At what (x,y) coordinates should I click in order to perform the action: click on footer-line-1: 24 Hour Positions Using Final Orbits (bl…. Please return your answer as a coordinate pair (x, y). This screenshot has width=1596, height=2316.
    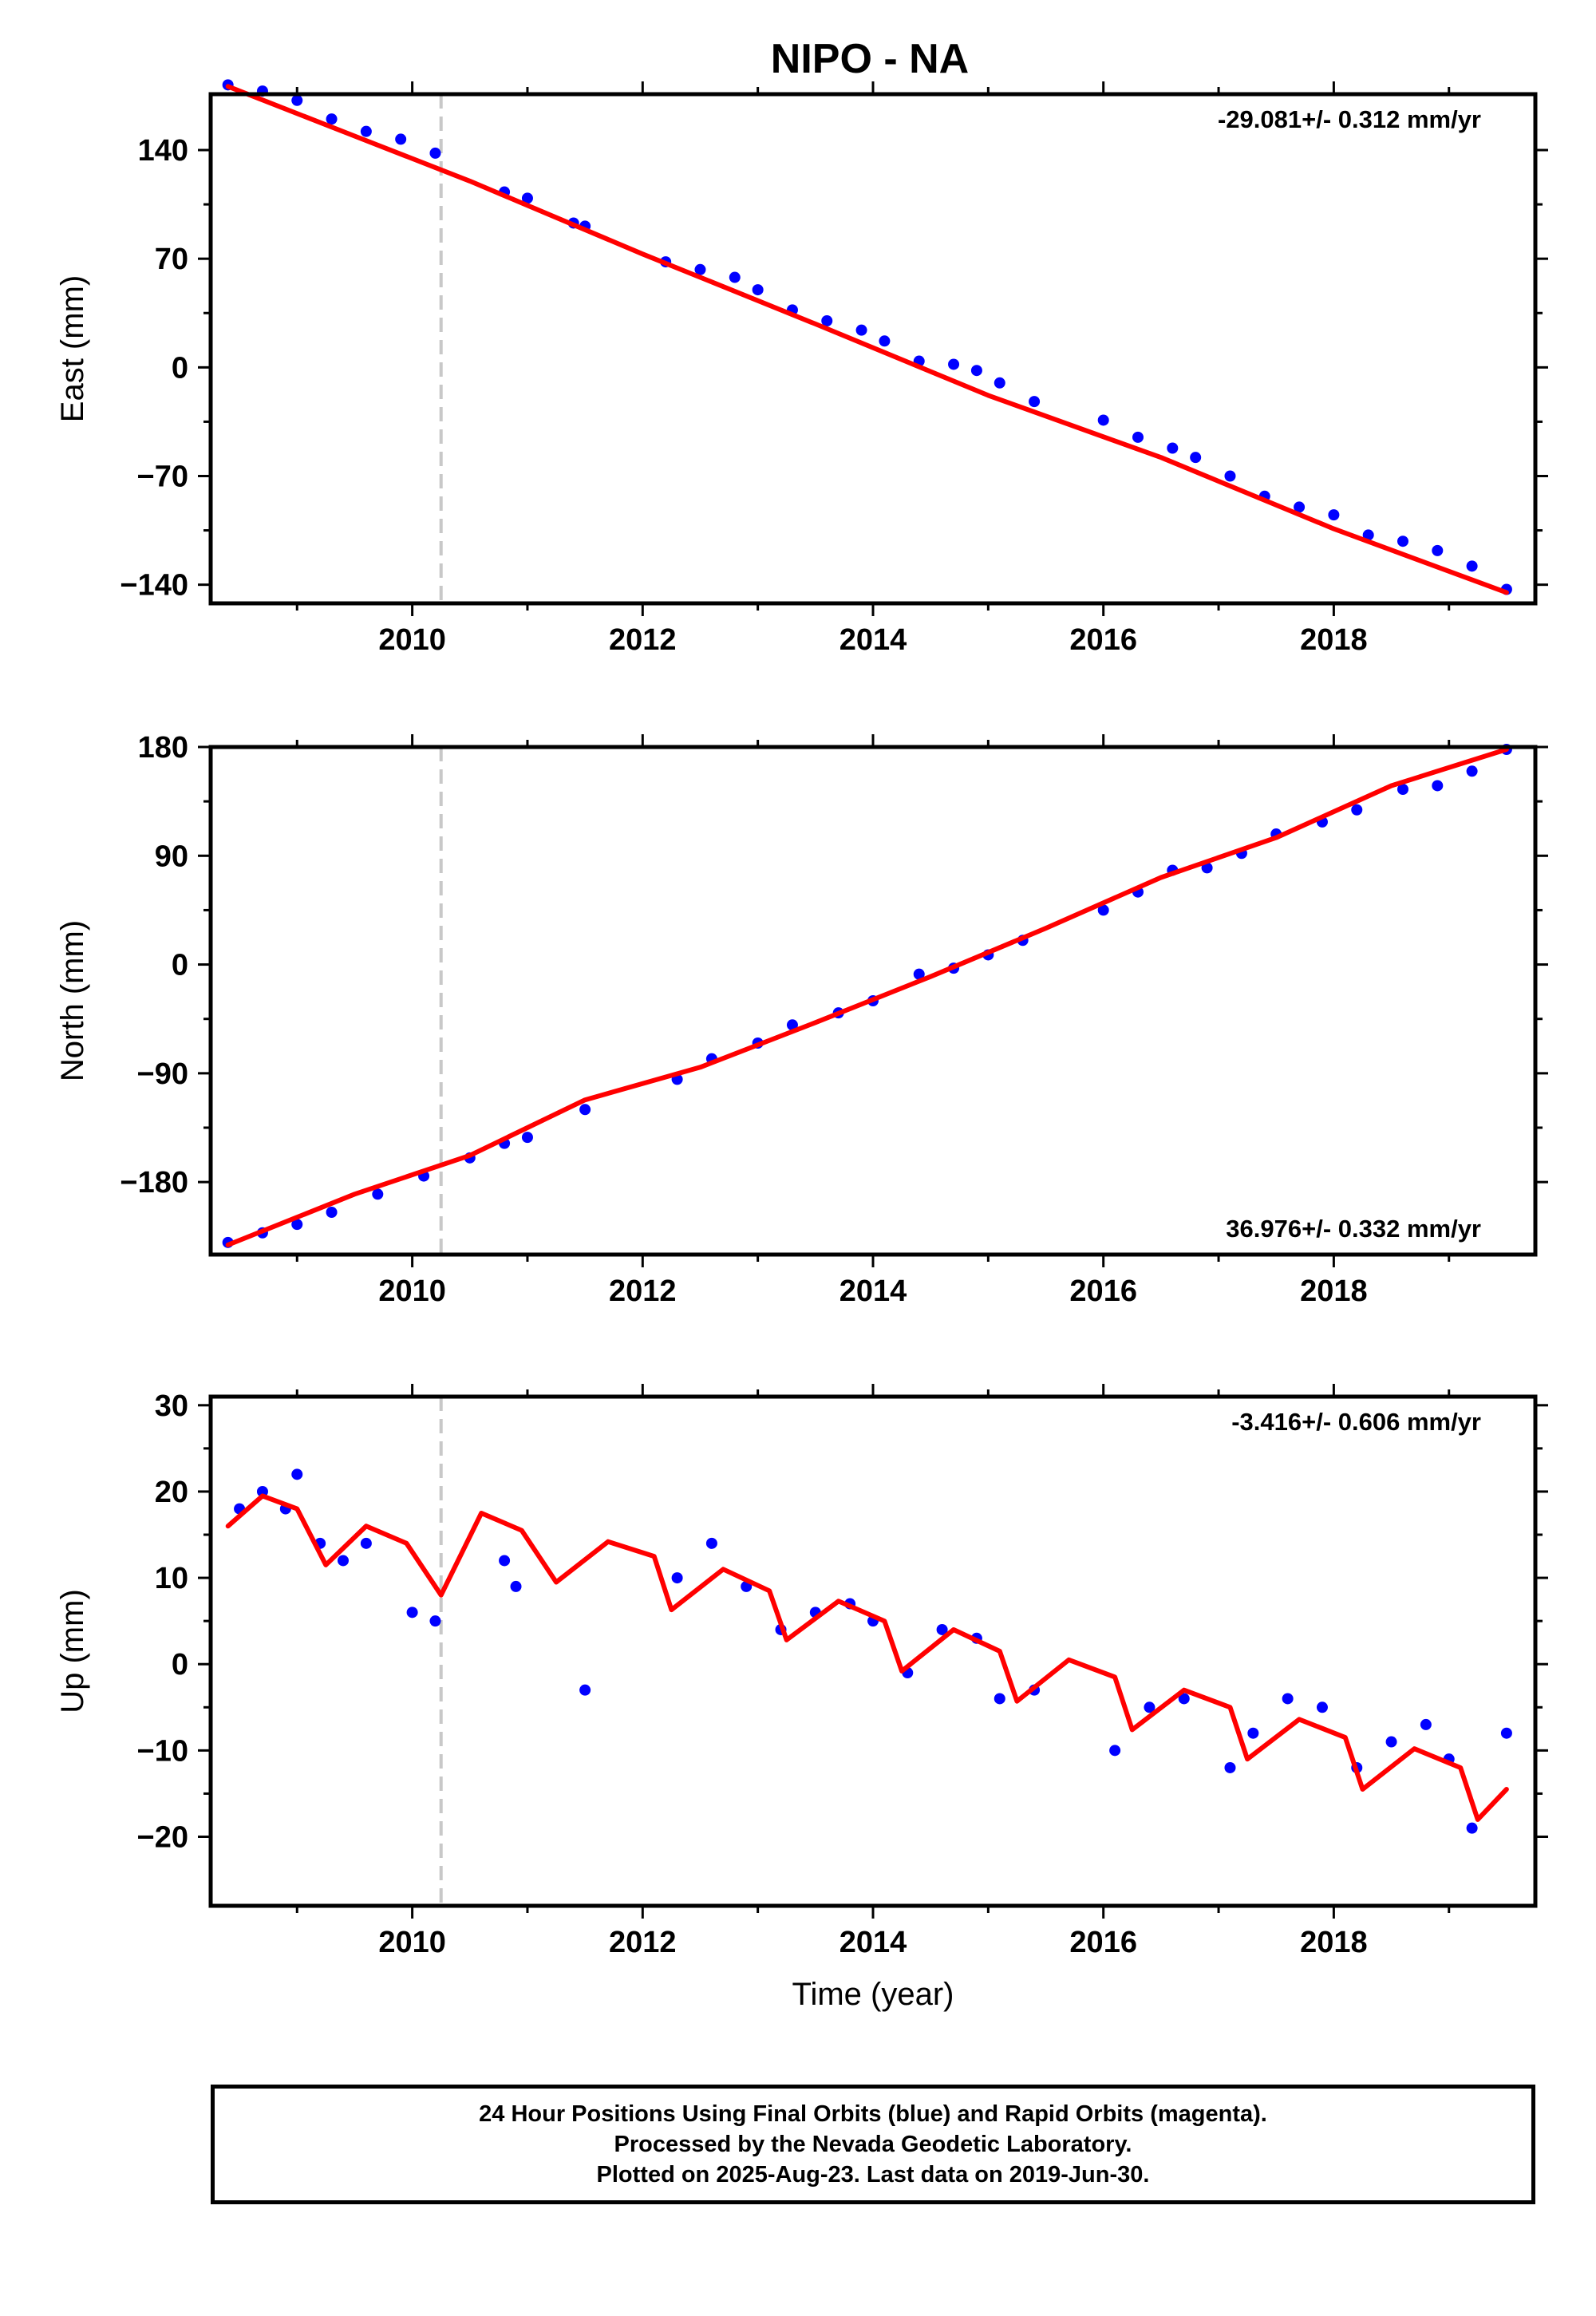
    Looking at the image, I should click on (873, 2114).